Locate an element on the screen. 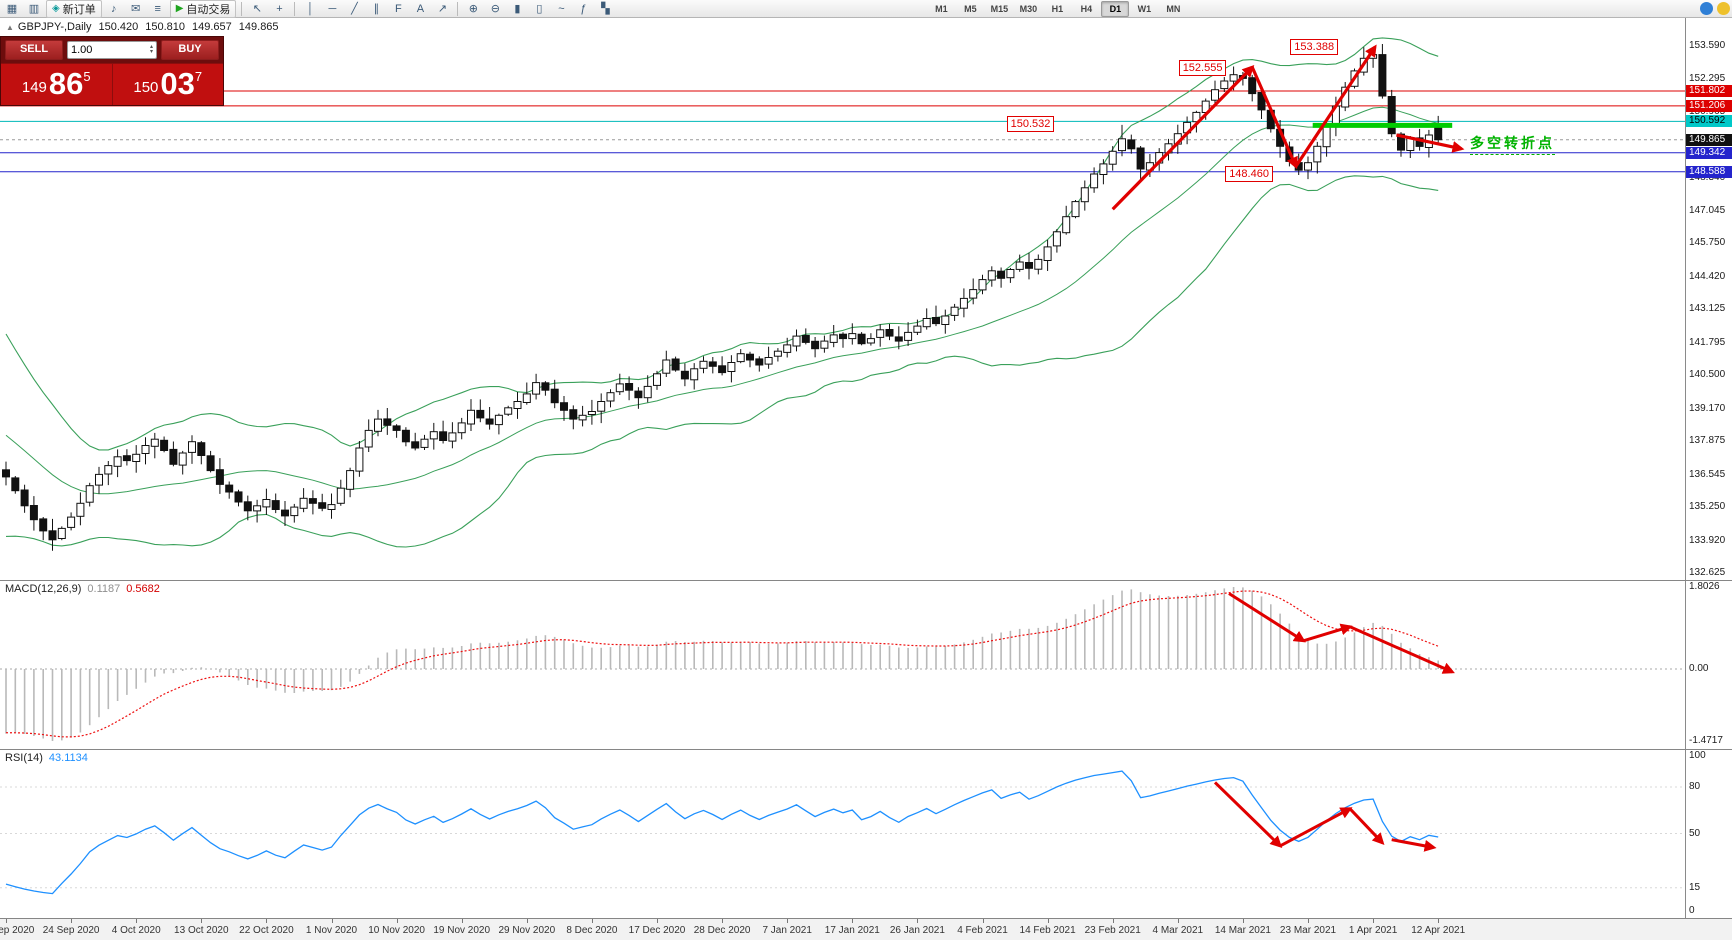 This screenshot has height=940, width=1732. timeframe-m1: M1 is located at coordinates (941, 8).